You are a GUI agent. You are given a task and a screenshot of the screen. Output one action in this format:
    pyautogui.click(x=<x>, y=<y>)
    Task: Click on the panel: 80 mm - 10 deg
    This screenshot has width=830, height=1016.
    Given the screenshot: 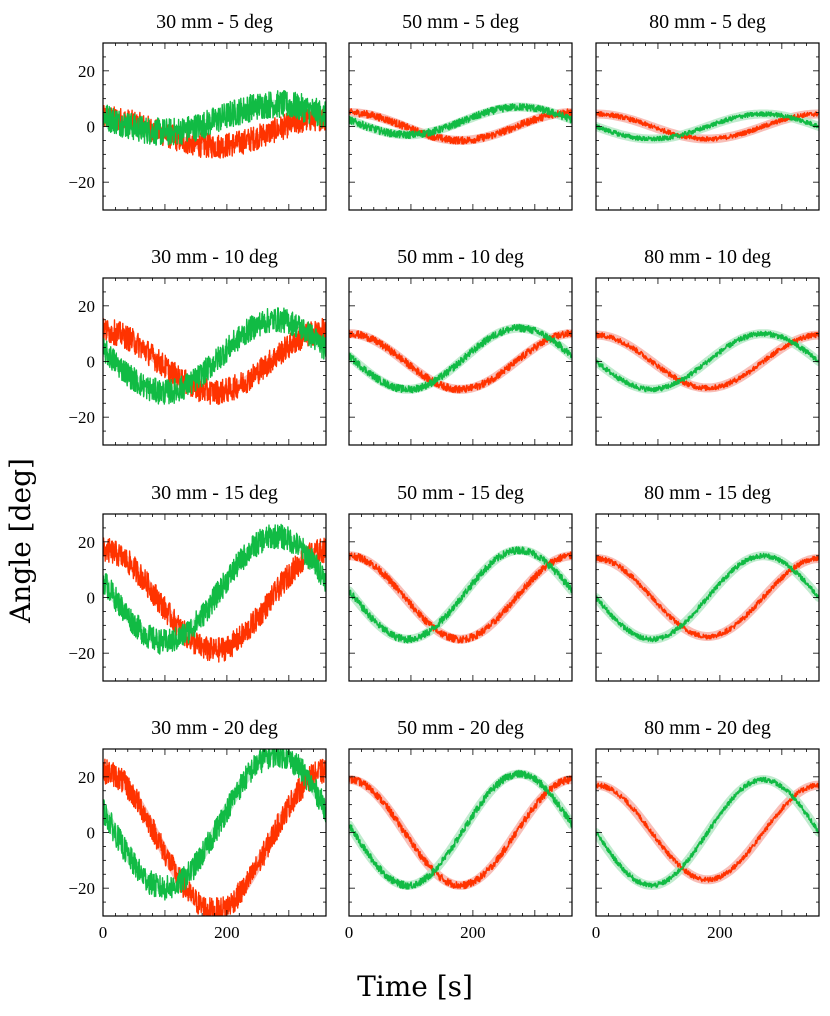 What is the action you would take?
    pyautogui.click(x=707, y=346)
    